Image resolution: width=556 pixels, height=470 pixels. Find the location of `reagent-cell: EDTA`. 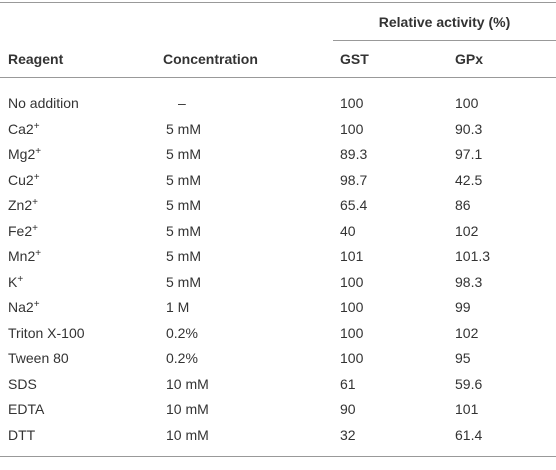

reagent-cell: EDTA is located at coordinates (26, 409).